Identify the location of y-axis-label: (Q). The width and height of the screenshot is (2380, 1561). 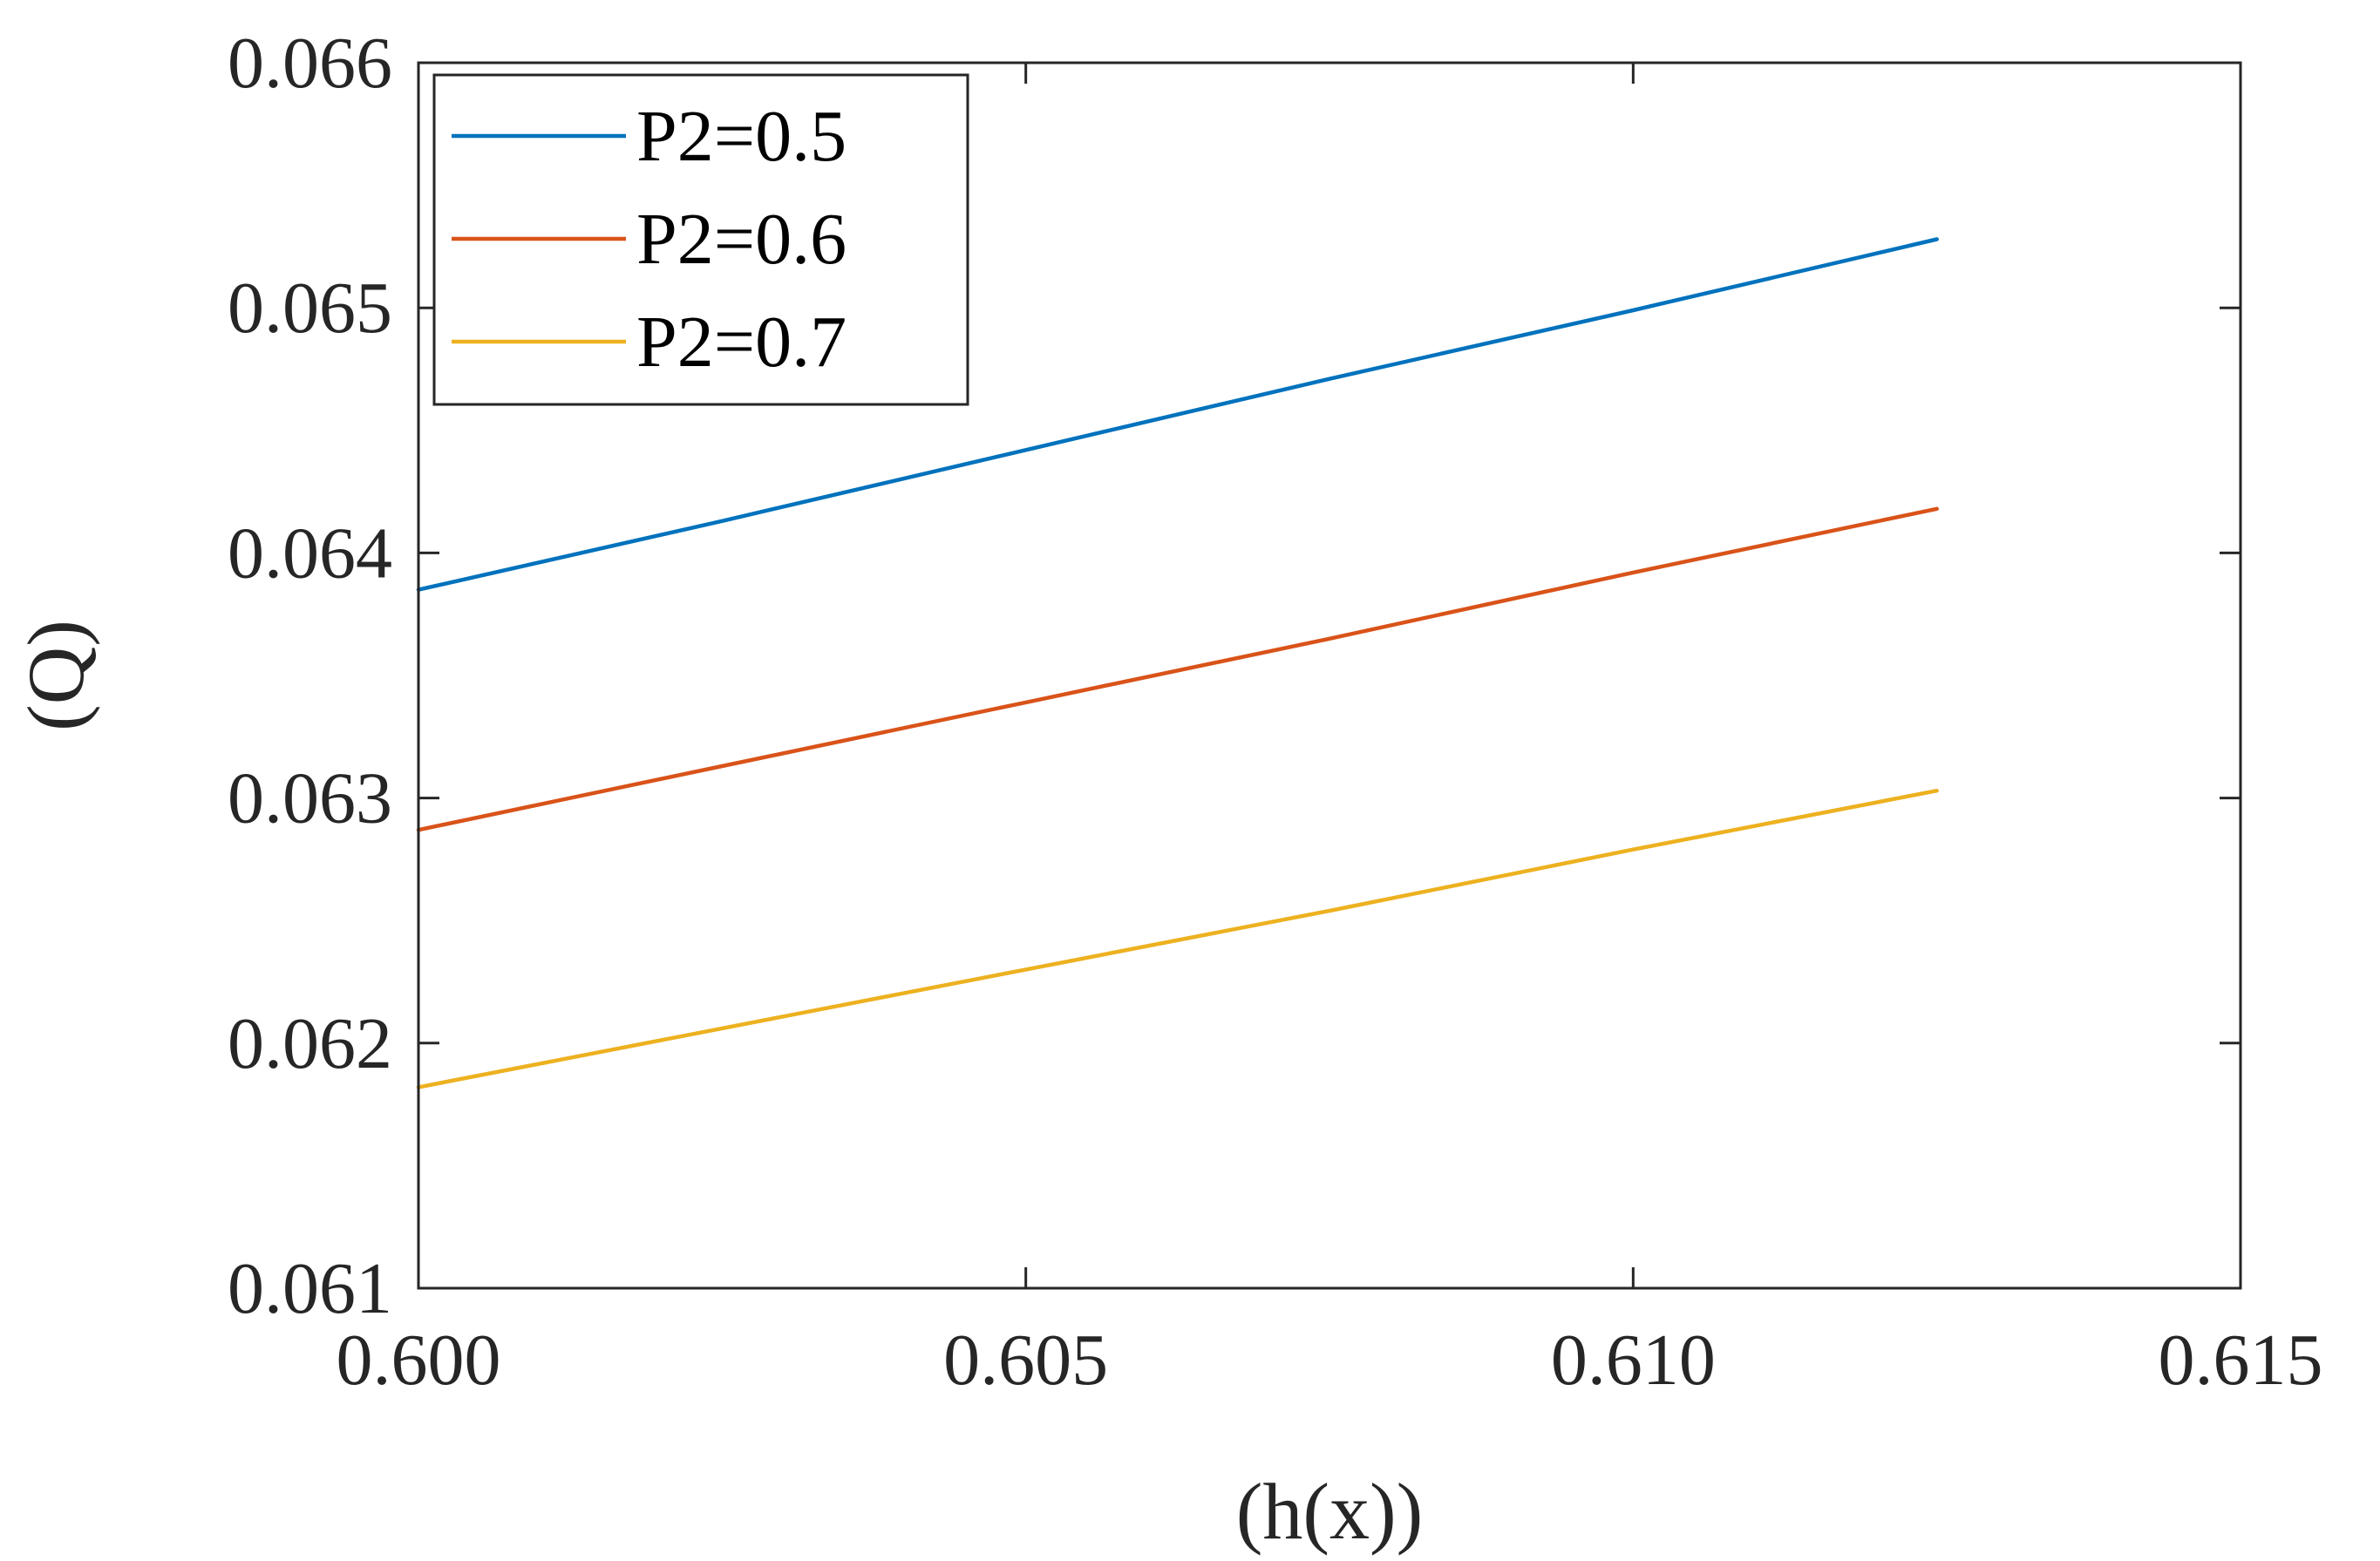
(55, 675).